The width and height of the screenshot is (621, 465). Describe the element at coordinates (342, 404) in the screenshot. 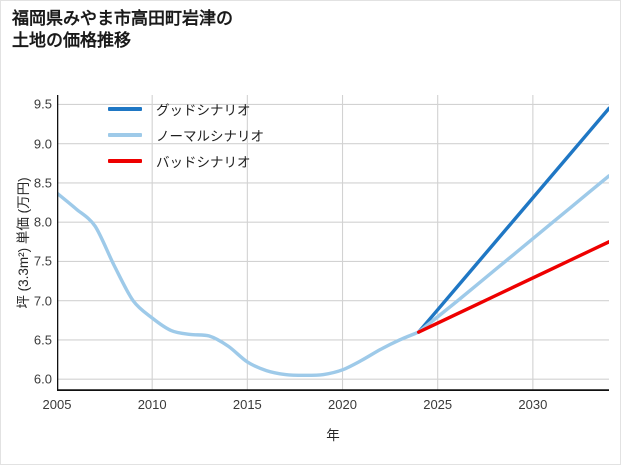

I see `x-axis-tick-label: 2020` at that location.